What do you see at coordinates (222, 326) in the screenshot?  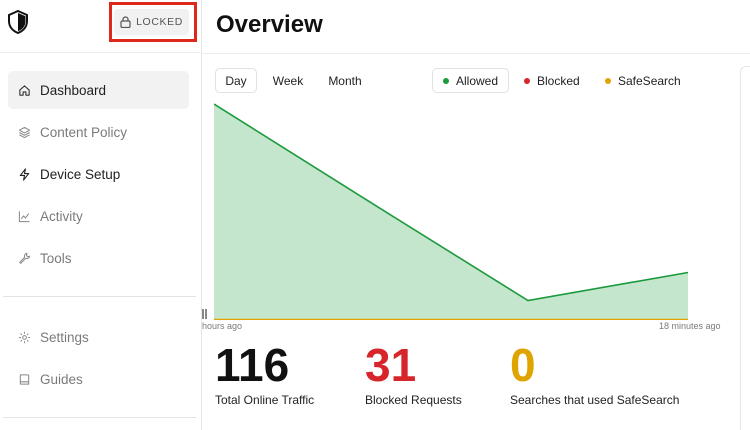 I see `x-axis-start-label: hours ago` at bounding box center [222, 326].